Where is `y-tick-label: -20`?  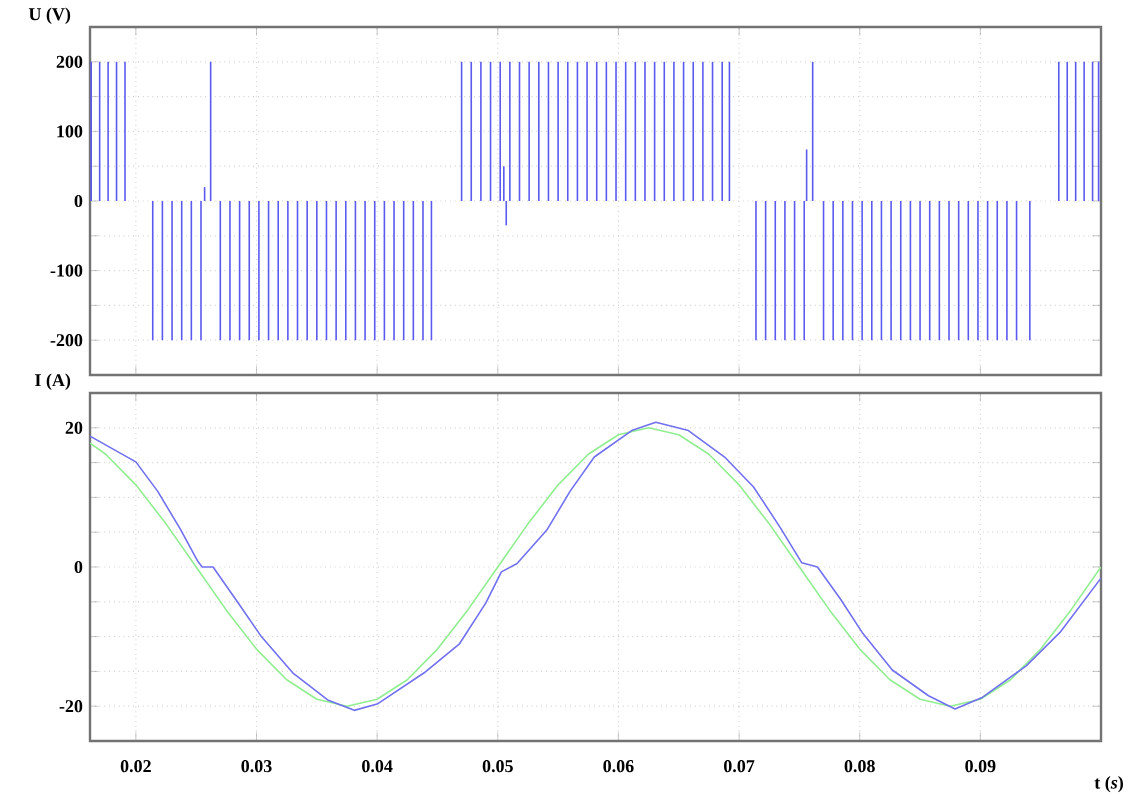
y-tick-label: -20 is located at coordinates (71, 706).